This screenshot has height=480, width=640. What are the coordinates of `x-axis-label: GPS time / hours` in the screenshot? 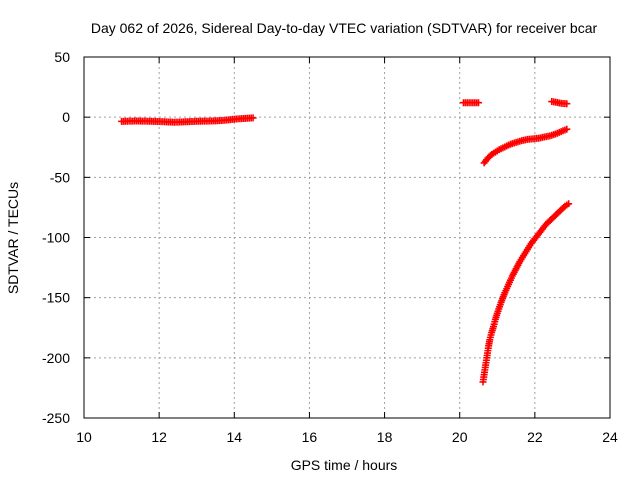 It's located at (344, 465).